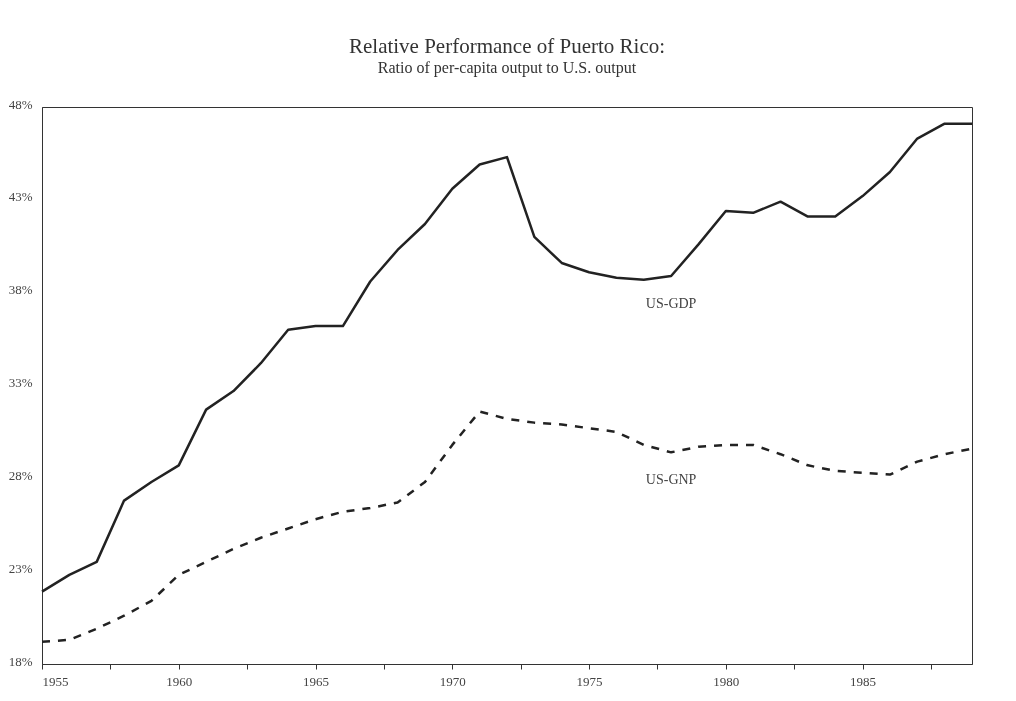 The height and width of the screenshot is (701, 1016). What do you see at coordinates (452, 681) in the screenshot?
I see `x-tick-label: 1970` at bounding box center [452, 681].